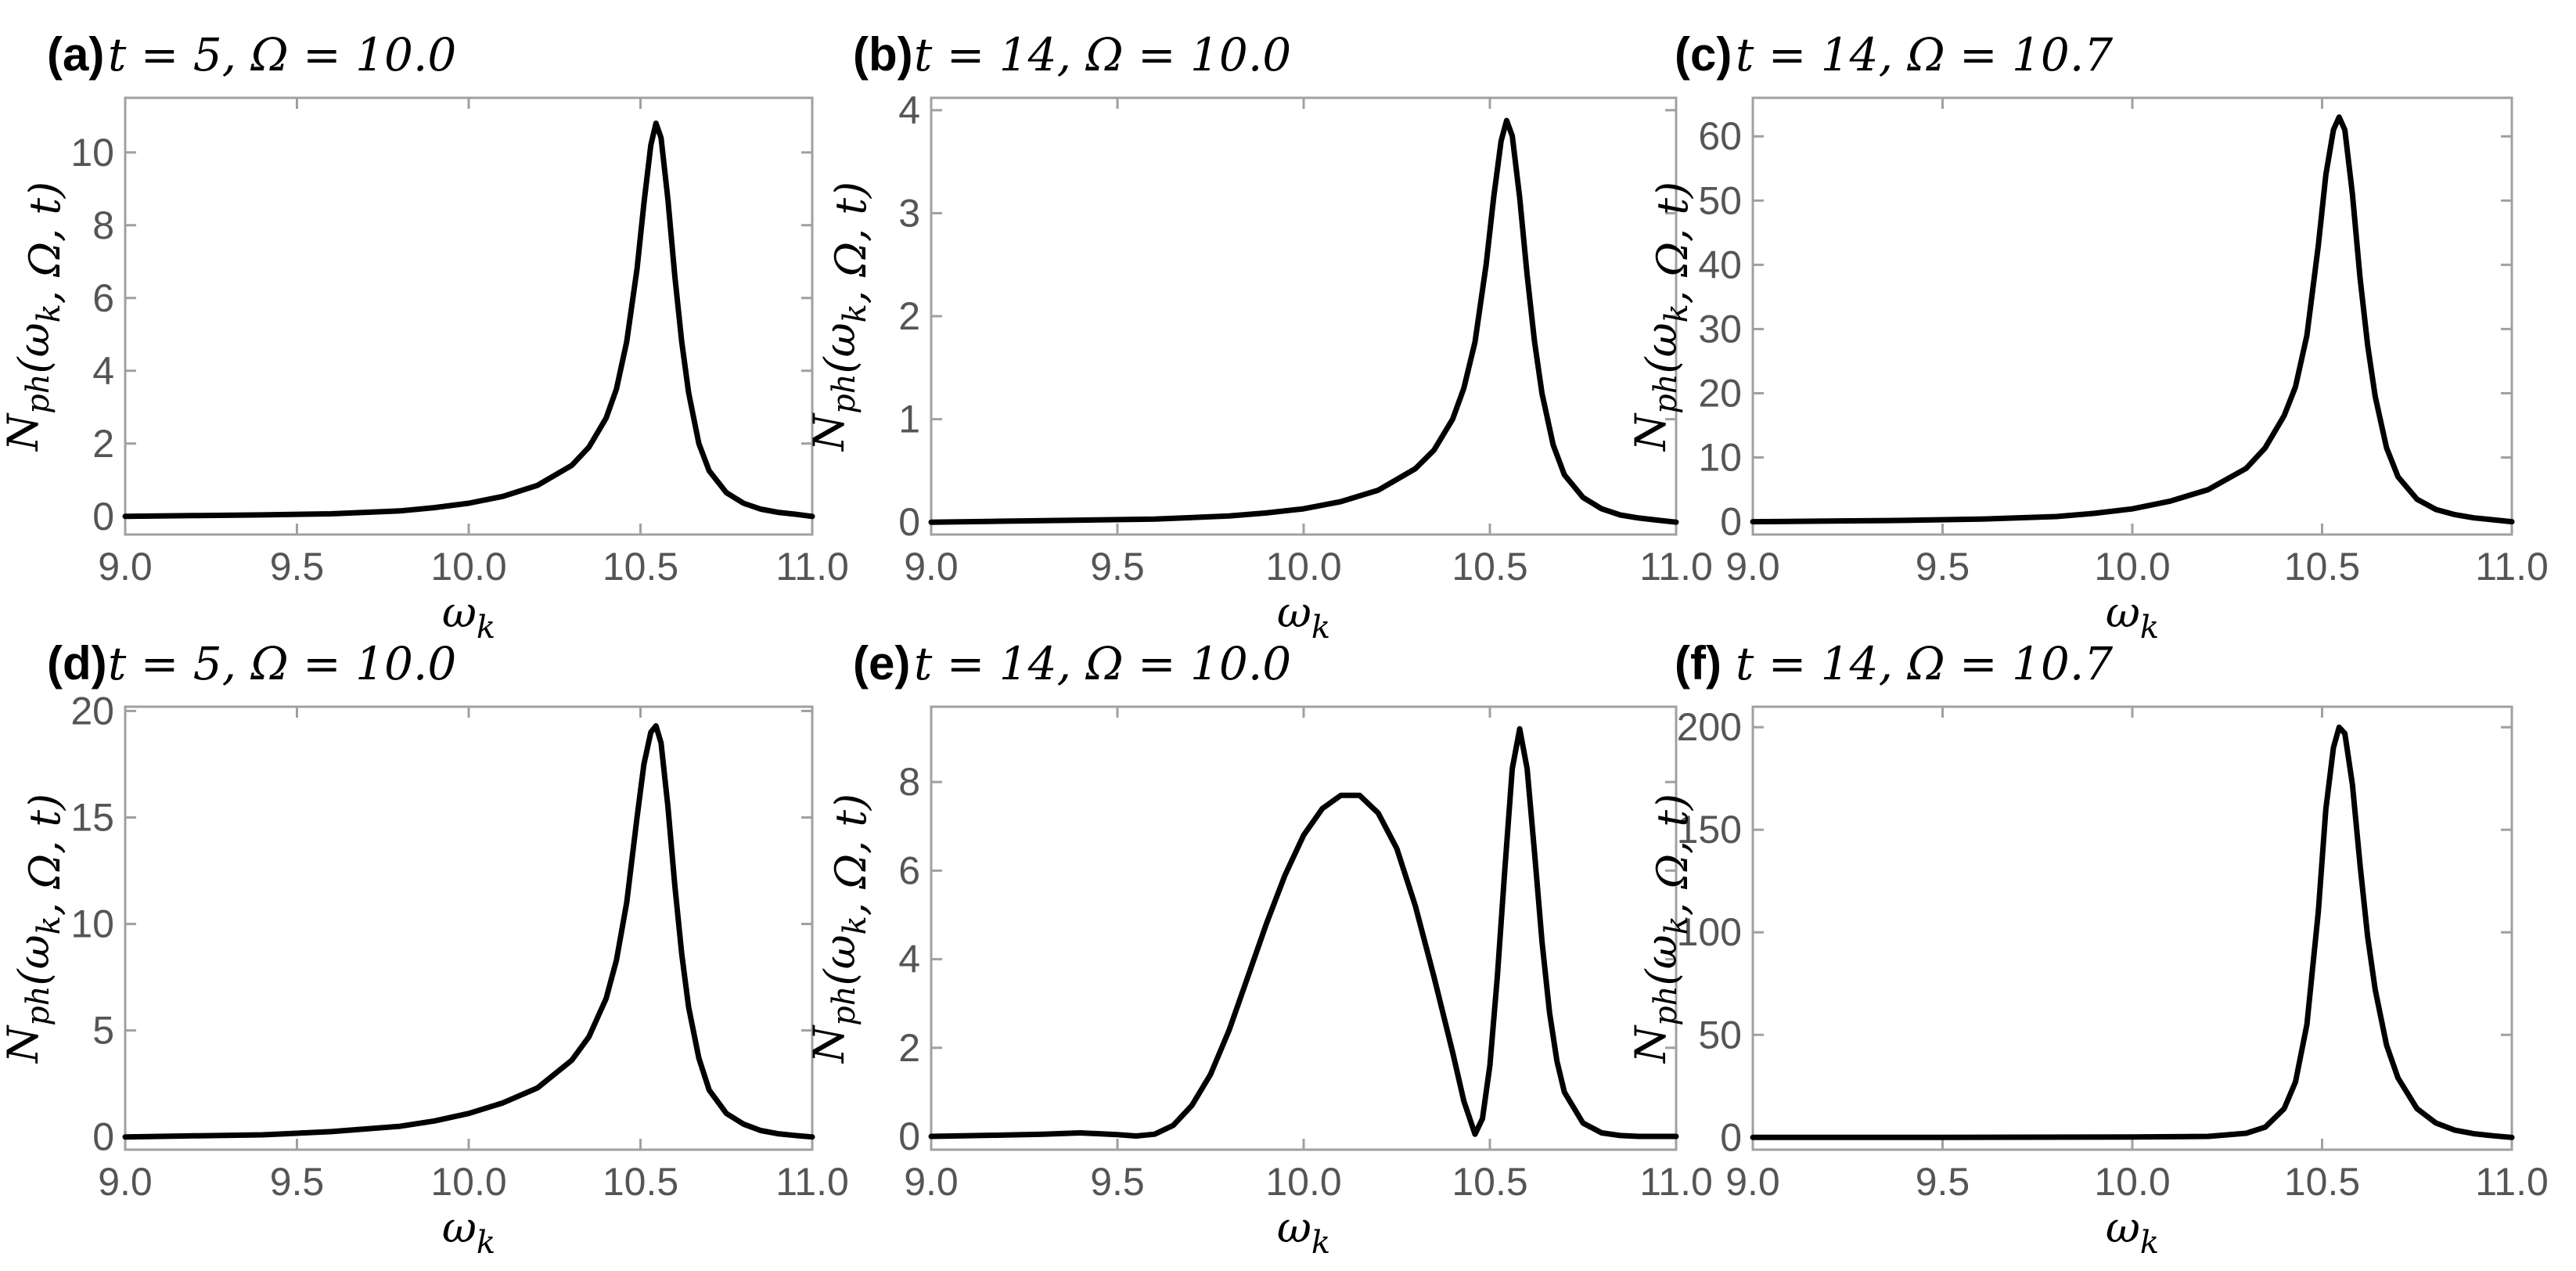  I want to click on y-tick-label: 200, so click(1710, 727).